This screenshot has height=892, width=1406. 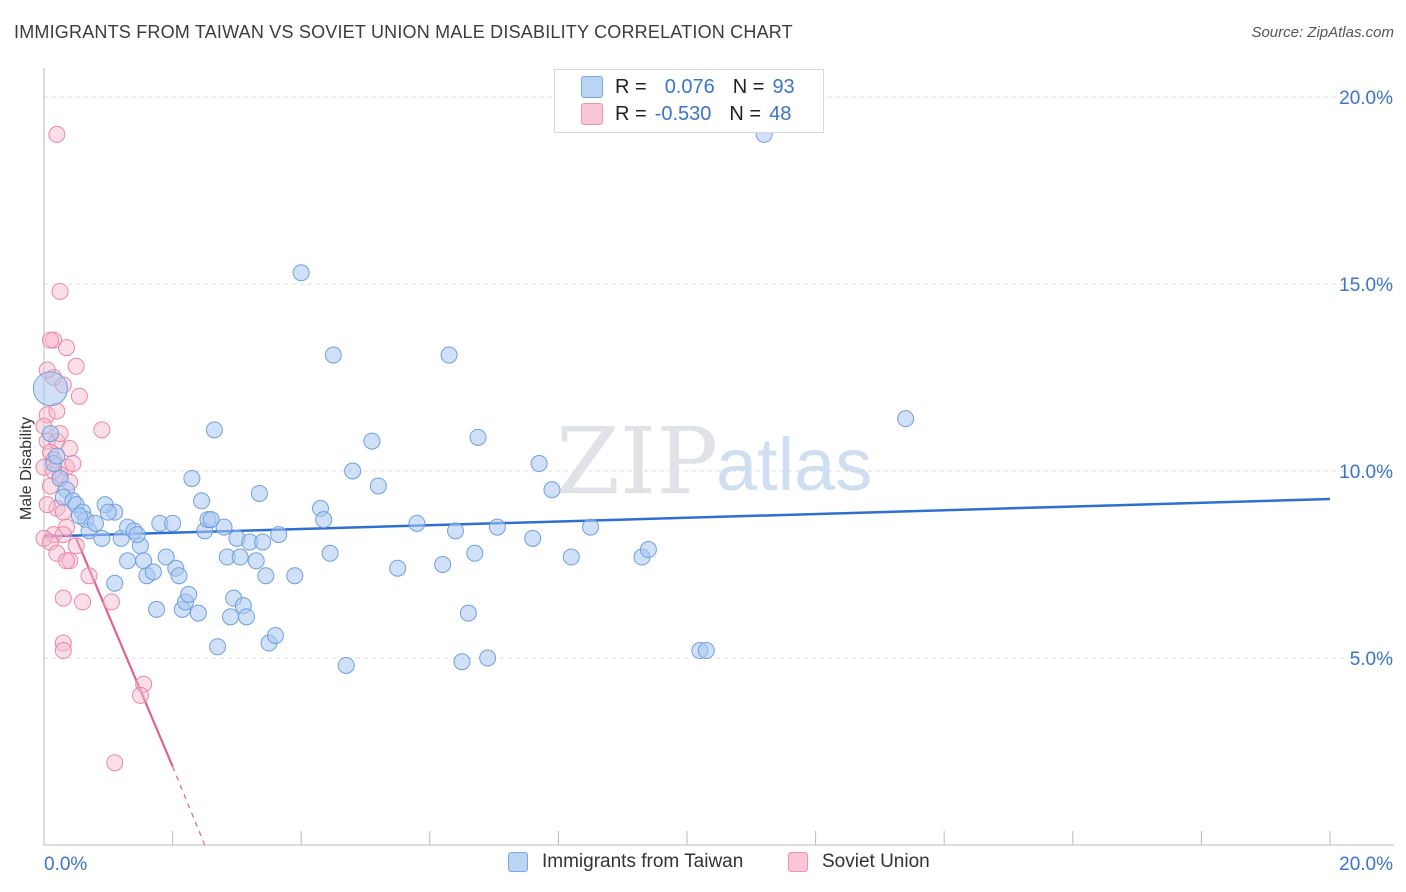 I want to click on watermark-zip: ZIP, so click(x=637, y=461).